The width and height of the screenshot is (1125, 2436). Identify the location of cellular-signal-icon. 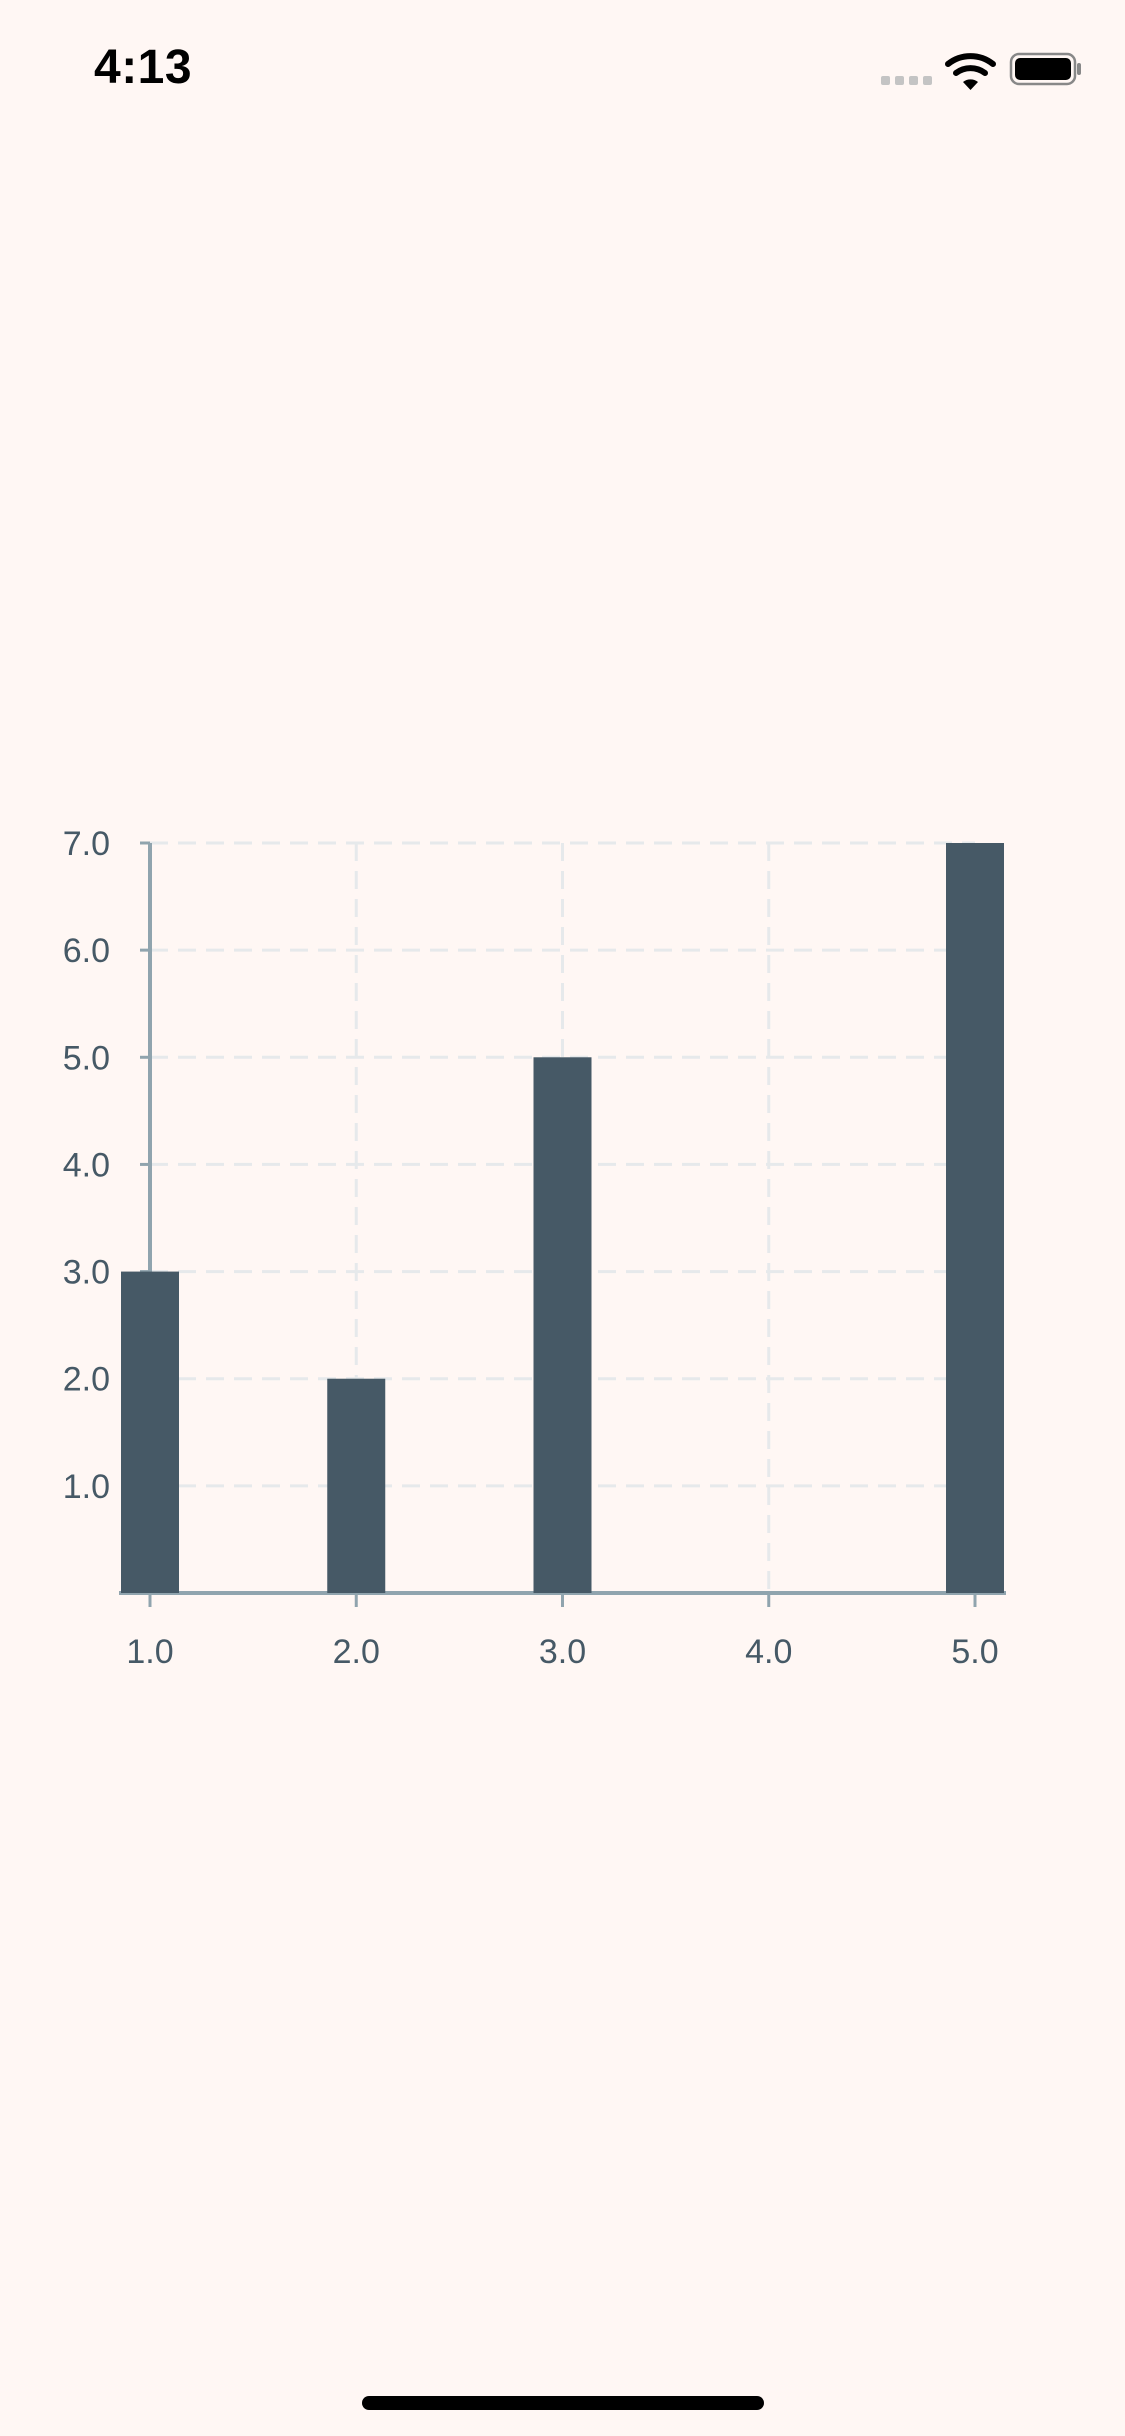
(906, 80).